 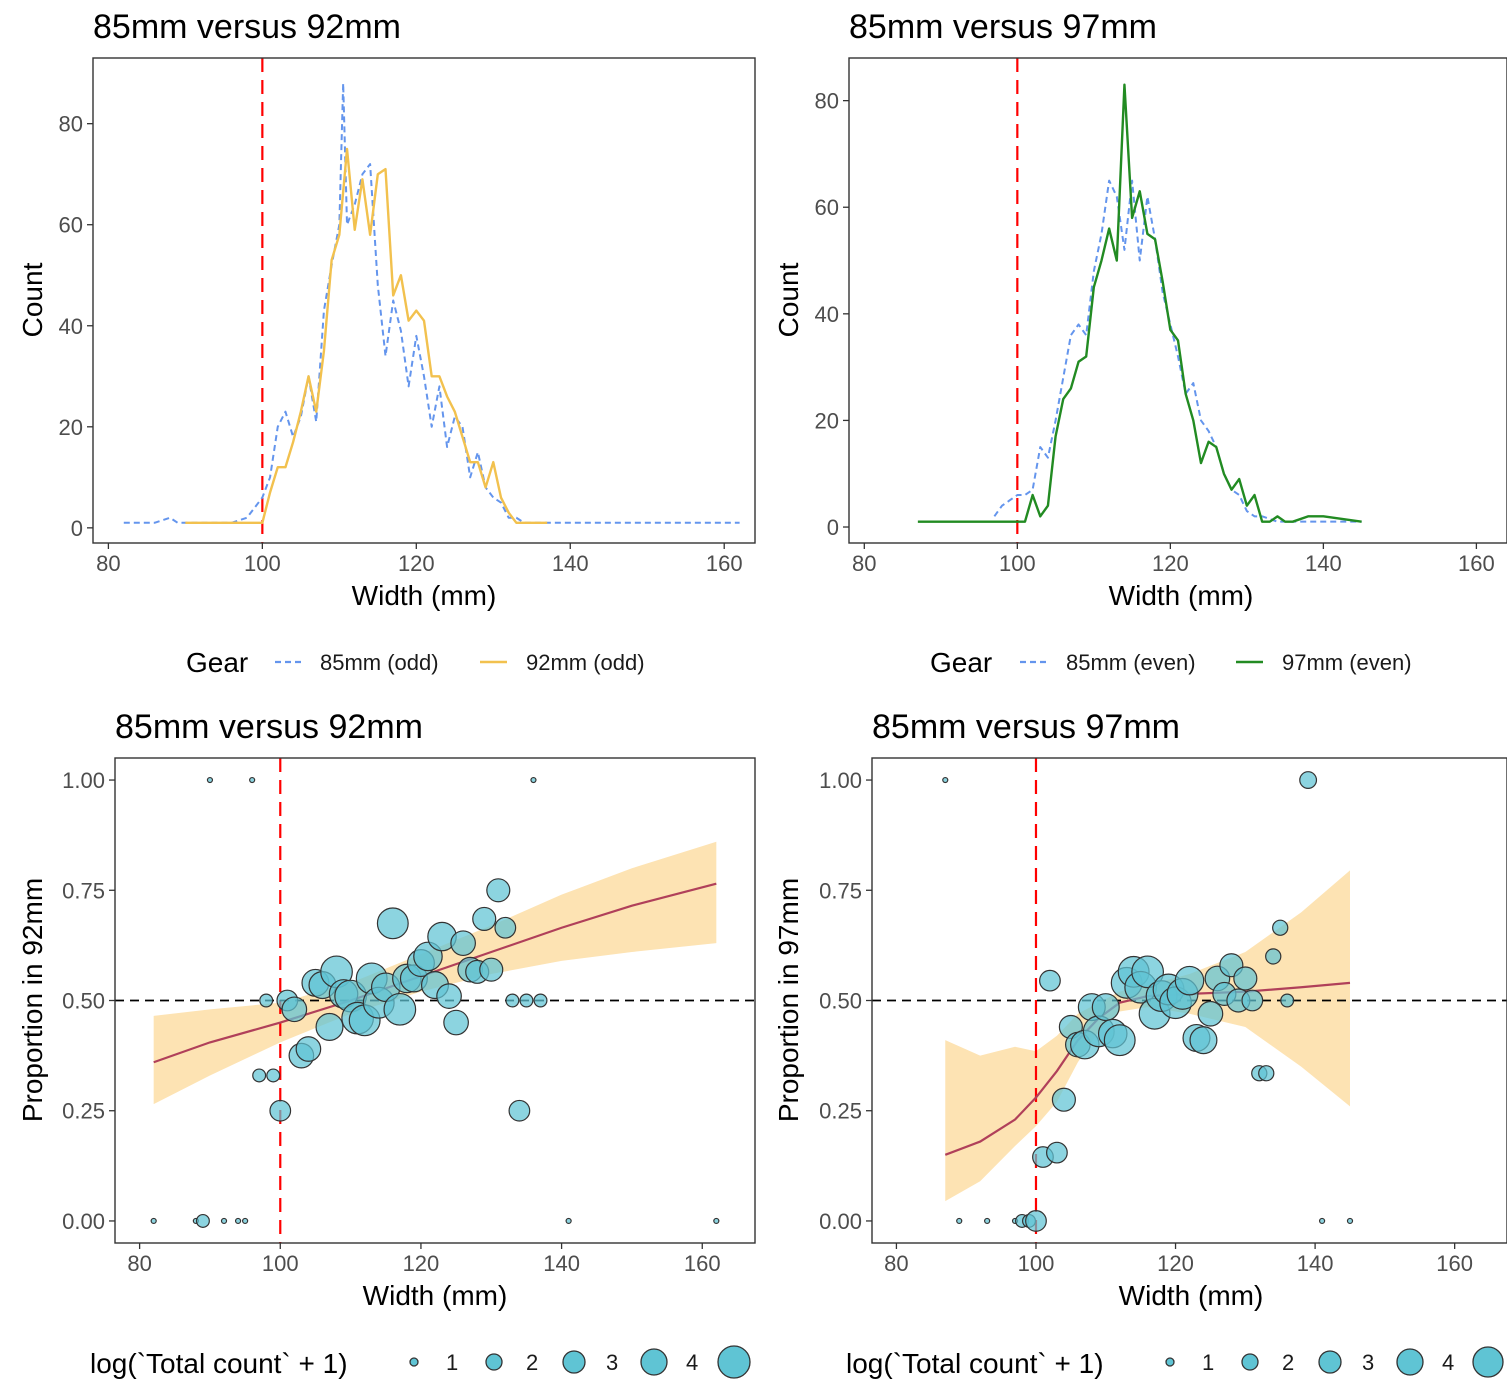 I want to click on legend-size-label-3: 3, so click(x=612, y=1362).